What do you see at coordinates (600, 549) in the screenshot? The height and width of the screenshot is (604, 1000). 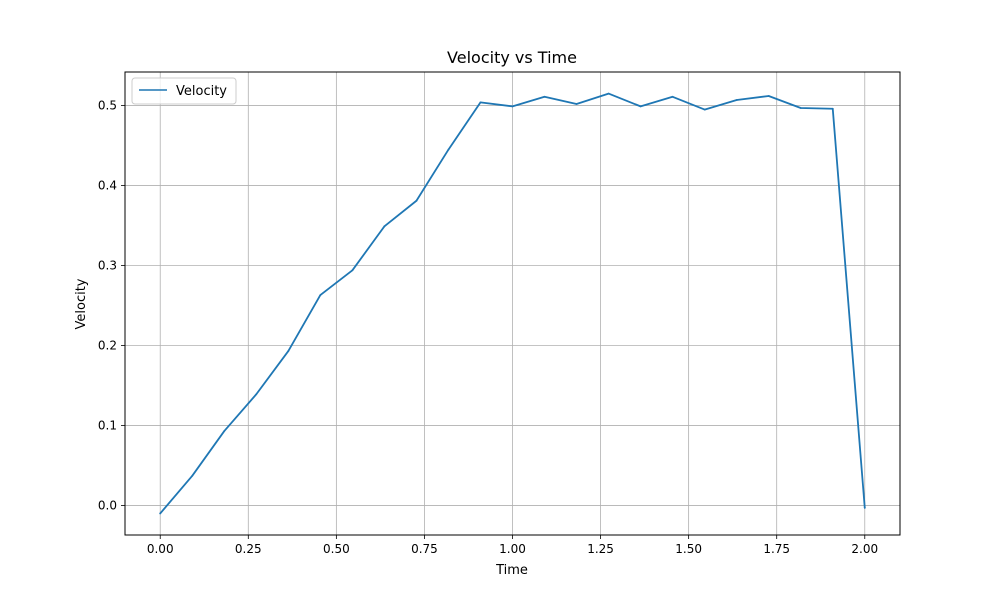 I see `x-tick-label: 1.25` at bounding box center [600, 549].